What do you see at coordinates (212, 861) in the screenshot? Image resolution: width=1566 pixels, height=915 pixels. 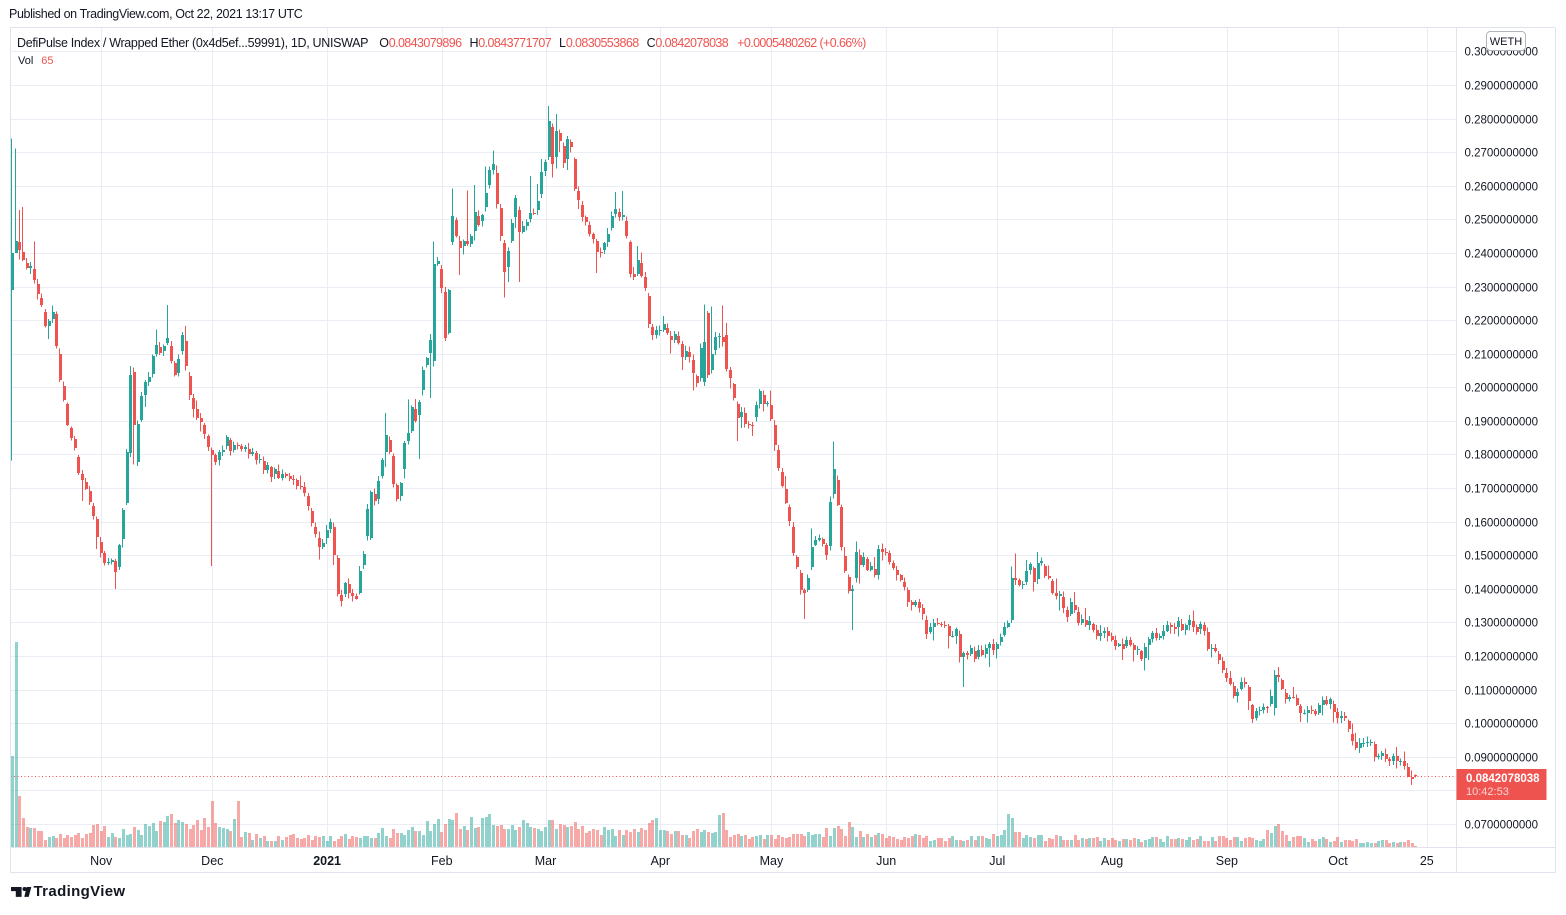 I see `svg-text: Dec` at bounding box center [212, 861].